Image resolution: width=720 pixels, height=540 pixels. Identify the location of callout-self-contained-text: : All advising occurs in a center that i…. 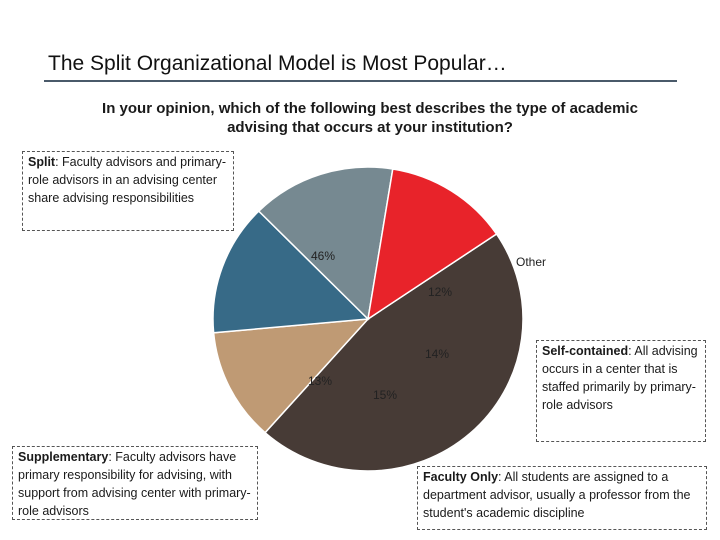
(620, 378).